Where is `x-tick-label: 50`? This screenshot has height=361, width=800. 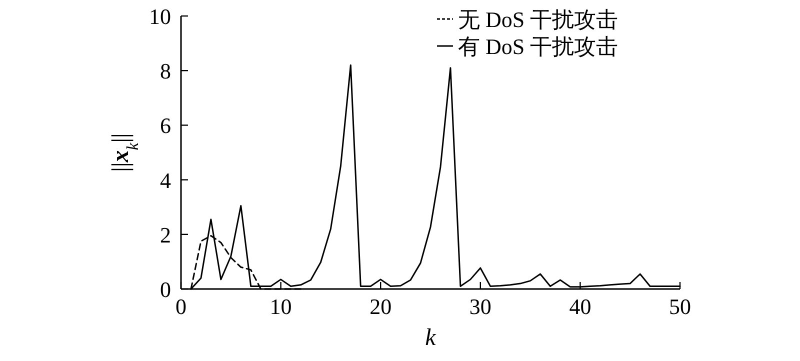 x-tick-label: 50 is located at coordinates (680, 306).